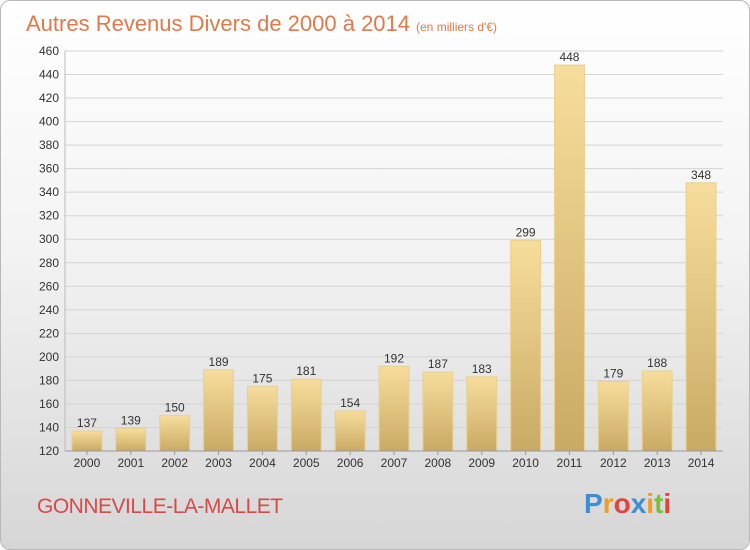 The width and height of the screenshot is (750, 550). Describe the element at coordinates (394, 463) in the screenshot. I see `x-tick-label: 2007` at that location.